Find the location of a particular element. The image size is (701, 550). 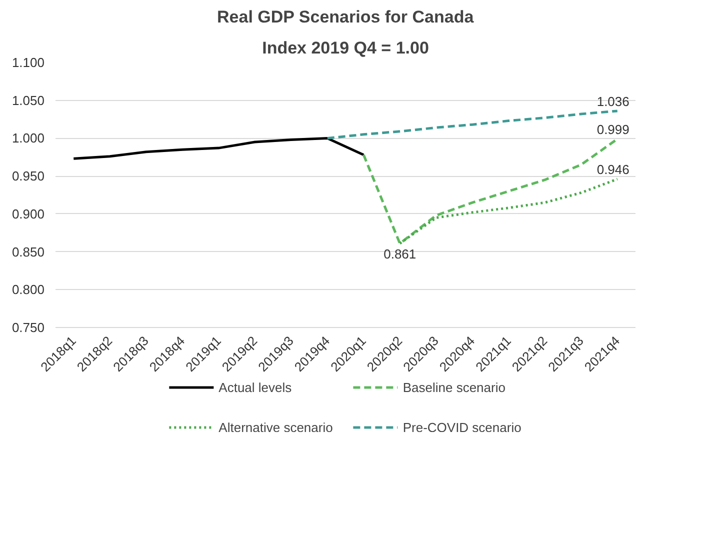

data-label: 0.946 is located at coordinates (613, 170).